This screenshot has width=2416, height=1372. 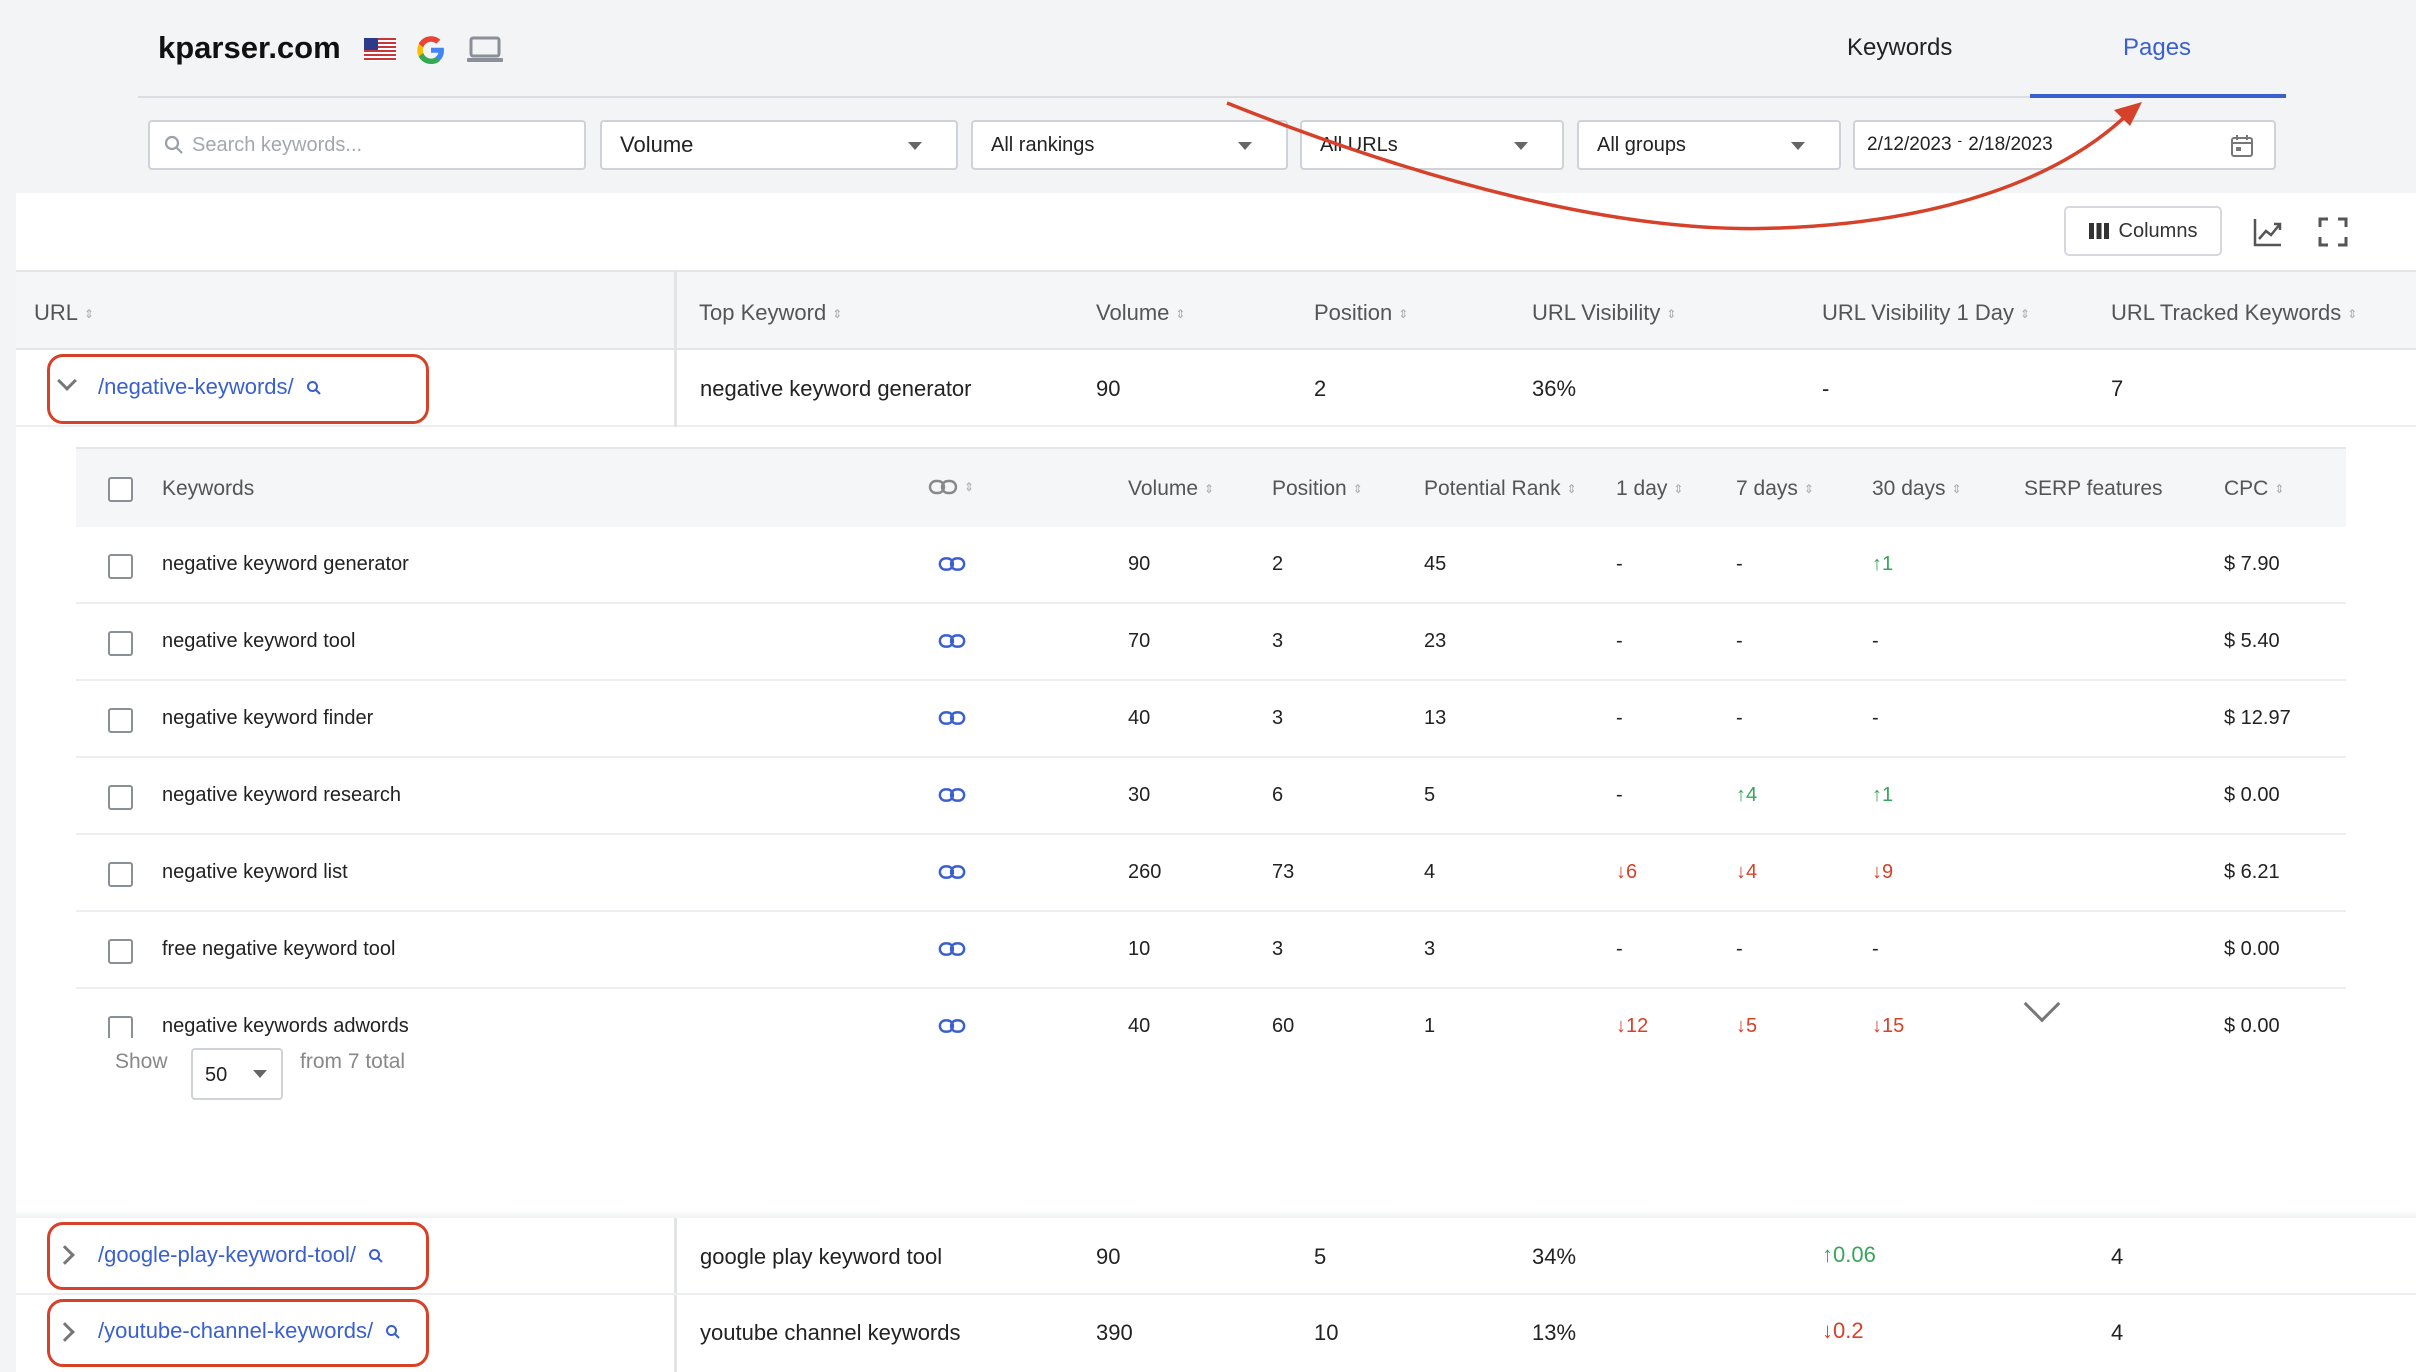 I want to click on cpc-value: $ 7.90, so click(x=2252, y=564).